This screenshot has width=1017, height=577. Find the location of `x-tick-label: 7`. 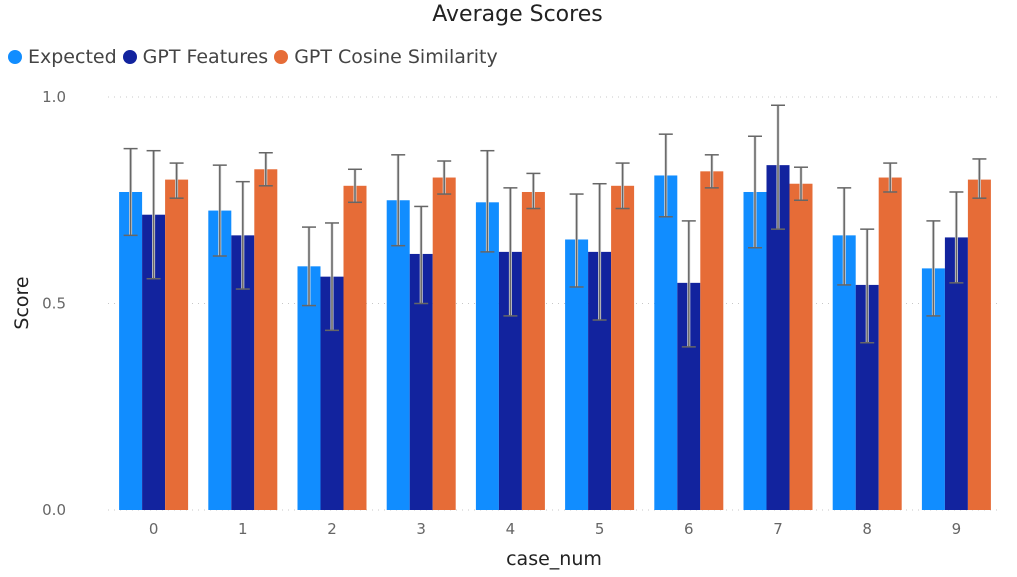

x-tick-label: 7 is located at coordinates (778, 529).